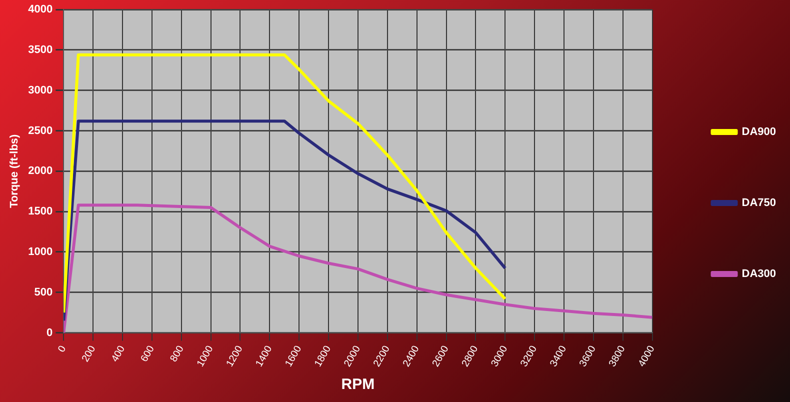 The image size is (790, 402). Describe the element at coordinates (759, 132) in the screenshot. I see `legend-label: DA900` at that location.